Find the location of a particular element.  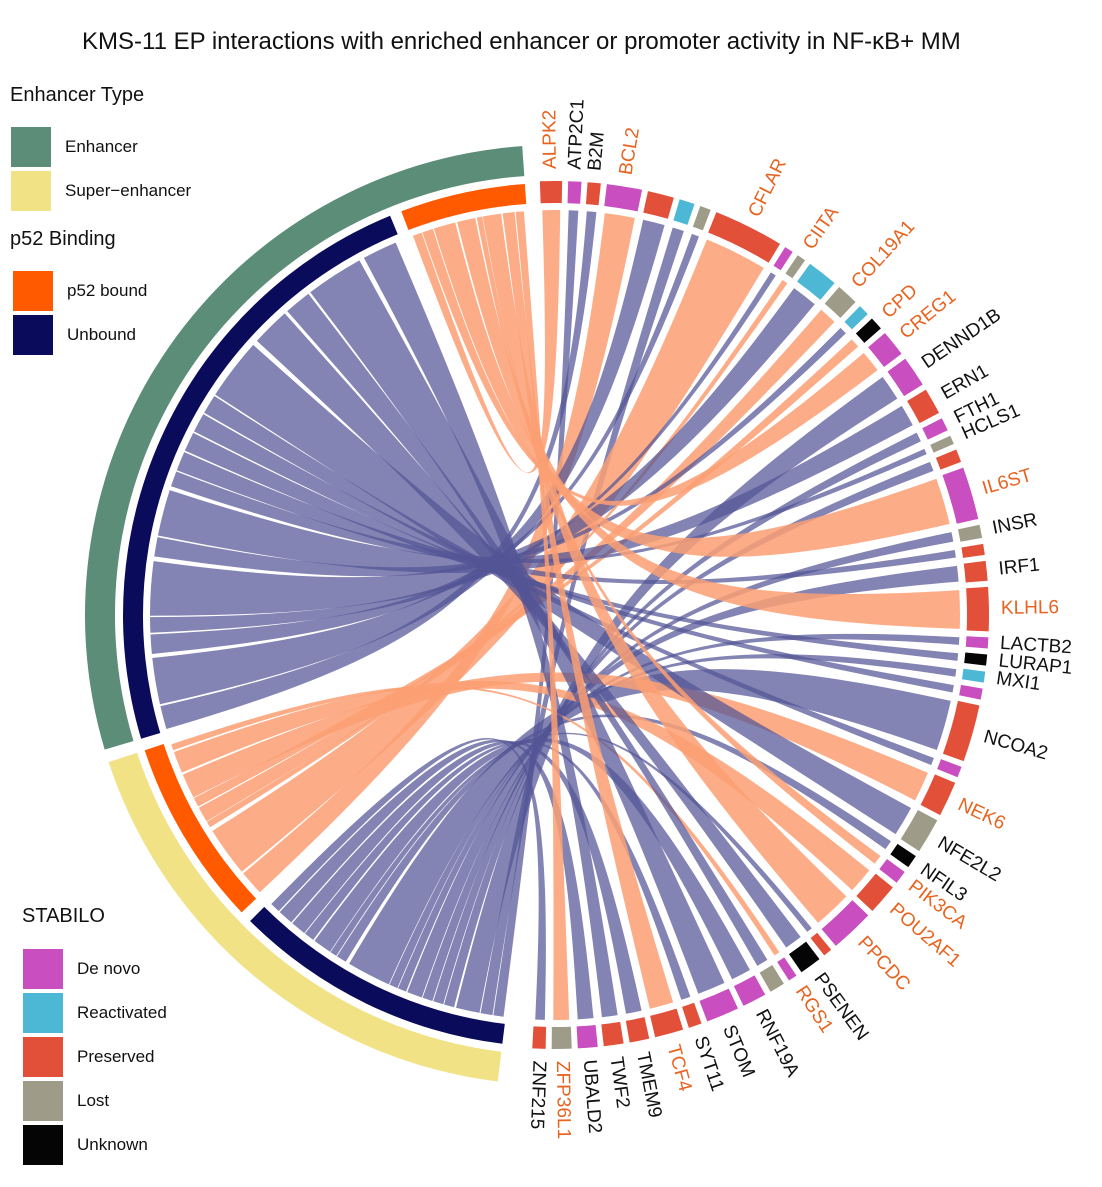

legend-item-de-novo: De novo is located at coordinates (81, 969).